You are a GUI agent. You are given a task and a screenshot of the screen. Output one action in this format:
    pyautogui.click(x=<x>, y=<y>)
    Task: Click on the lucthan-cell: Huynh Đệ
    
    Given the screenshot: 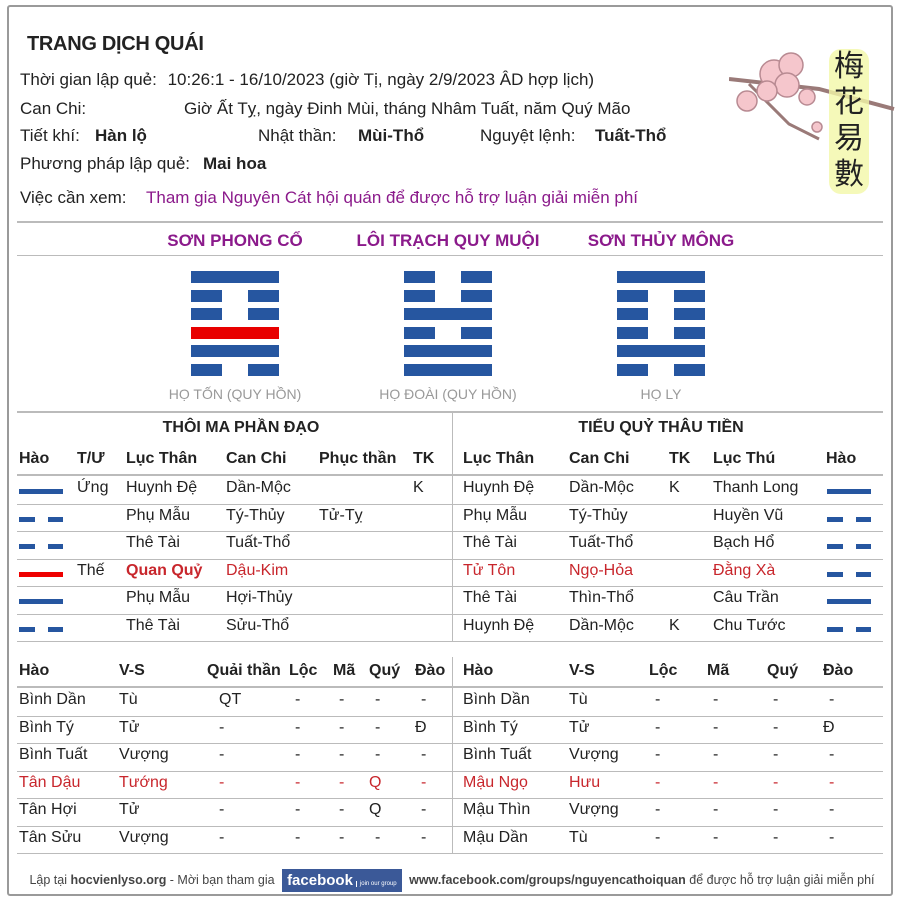 What is the action you would take?
    pyautogui.click(x=162, y=487)
    